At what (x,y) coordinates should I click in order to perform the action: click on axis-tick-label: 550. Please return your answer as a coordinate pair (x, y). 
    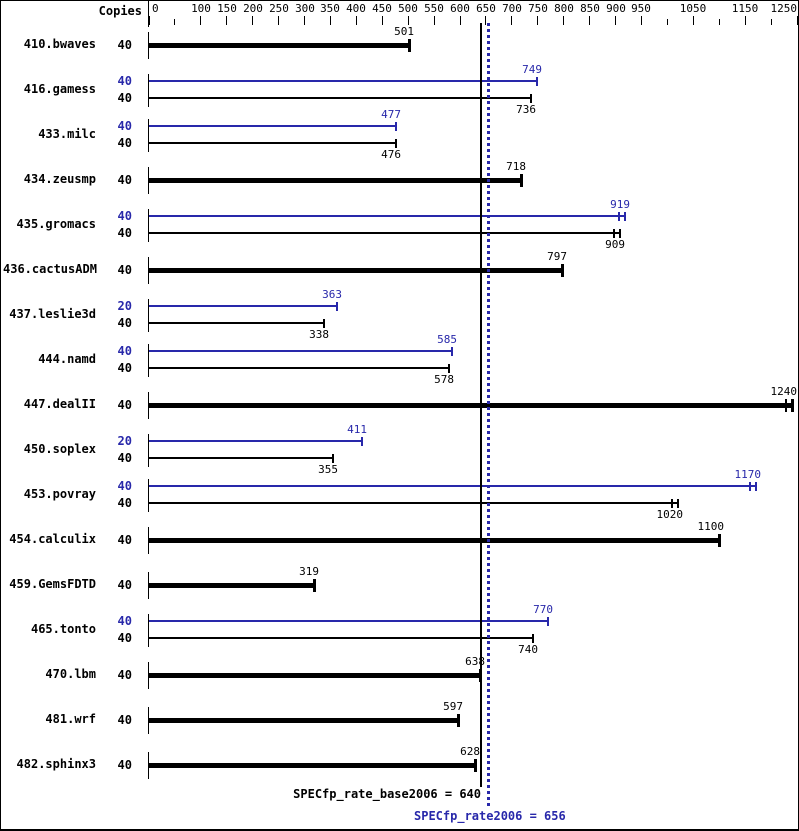
    Looking at the image, I should click on (434, 8).